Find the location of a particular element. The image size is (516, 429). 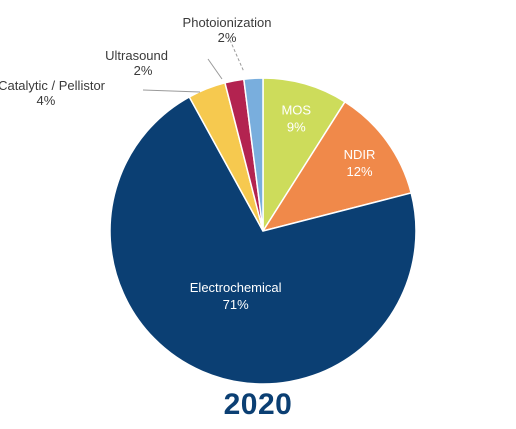

slice-label-ultrasound: Ultrasound is located at coordinates (136, 55).